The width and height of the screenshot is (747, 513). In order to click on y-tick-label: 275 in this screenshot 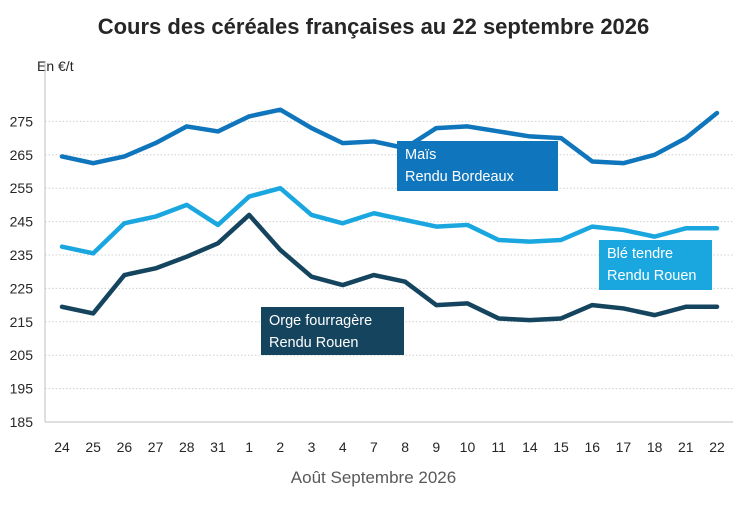, I will do `click(22, 121)`.